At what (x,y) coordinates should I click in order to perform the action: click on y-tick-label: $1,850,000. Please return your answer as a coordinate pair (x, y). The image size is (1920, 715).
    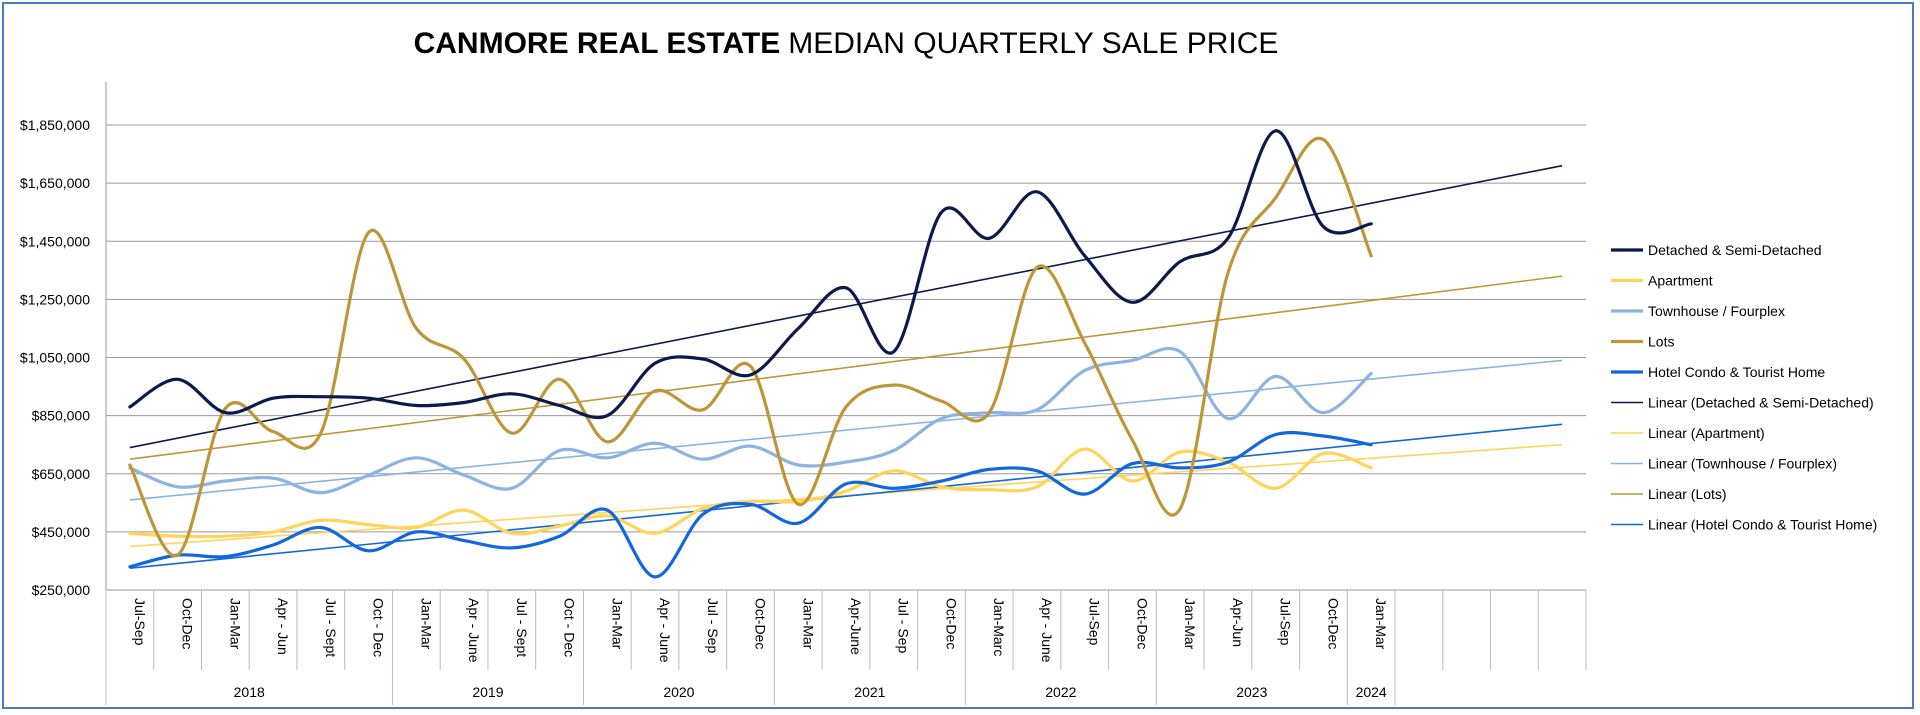
    Looking at the image, I should click on (55, 125).